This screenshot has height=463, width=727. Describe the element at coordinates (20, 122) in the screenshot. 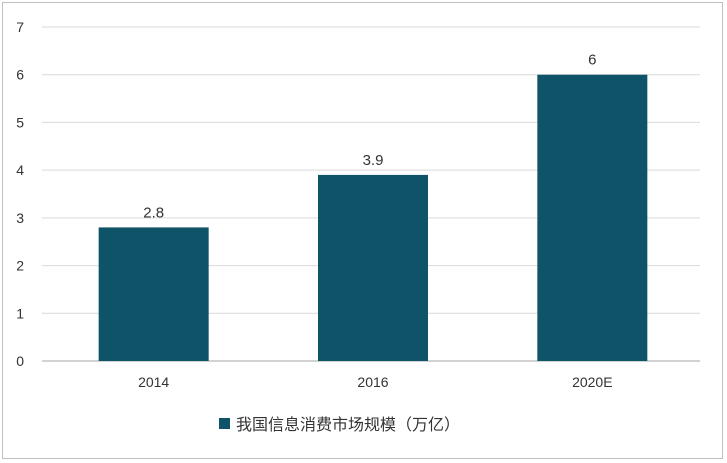

I see `y-tick-label: 5` at that location.